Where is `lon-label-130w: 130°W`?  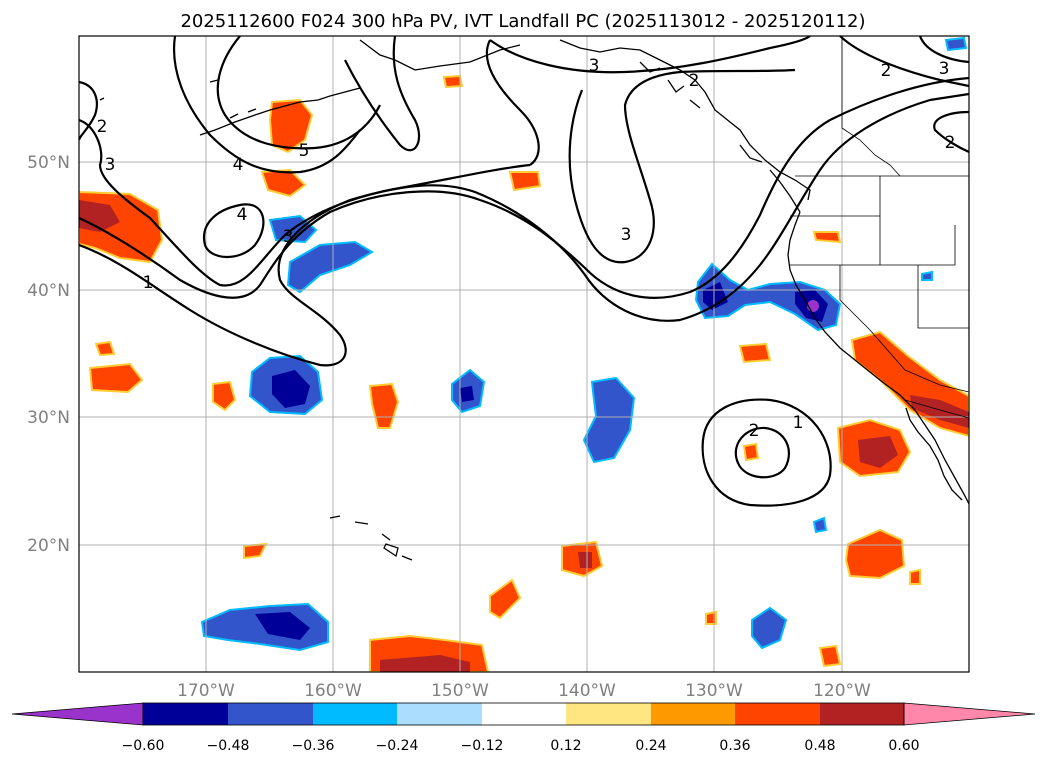 lon-label-130w: 130°W is located at coordinates (714, 691).